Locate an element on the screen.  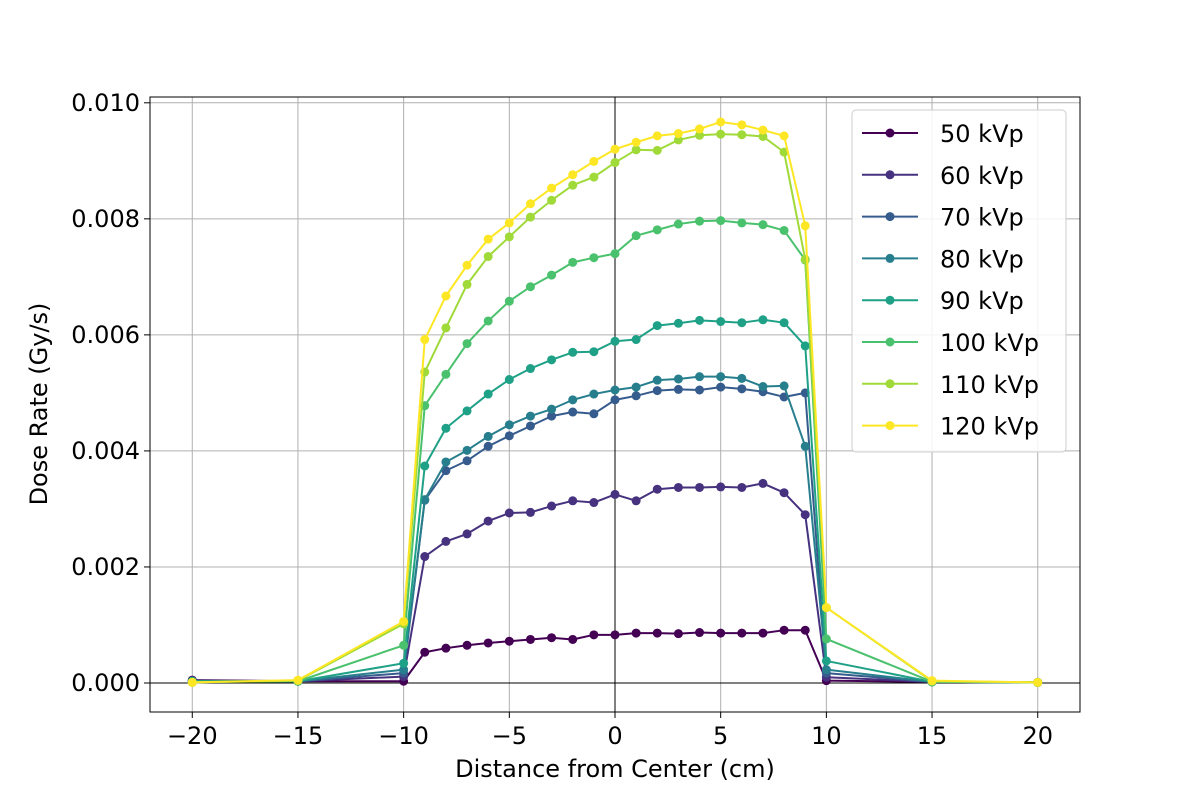
legend-entry: 100 kVp is located at coordinates (950, 343).